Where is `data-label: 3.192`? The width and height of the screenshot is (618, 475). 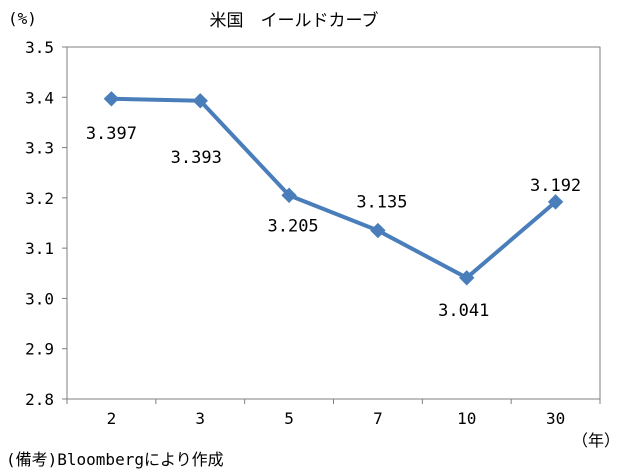
data-label: 3.192 is located at coordinates (555, 186).